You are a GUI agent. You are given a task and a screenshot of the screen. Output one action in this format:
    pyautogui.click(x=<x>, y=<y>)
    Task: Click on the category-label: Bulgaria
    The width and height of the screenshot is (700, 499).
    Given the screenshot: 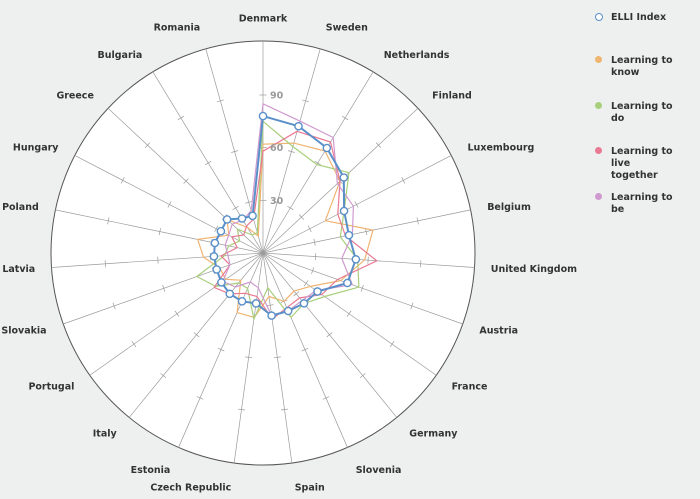 What is the action you would take?
    pyautogui.click(x=119, y=55)
    